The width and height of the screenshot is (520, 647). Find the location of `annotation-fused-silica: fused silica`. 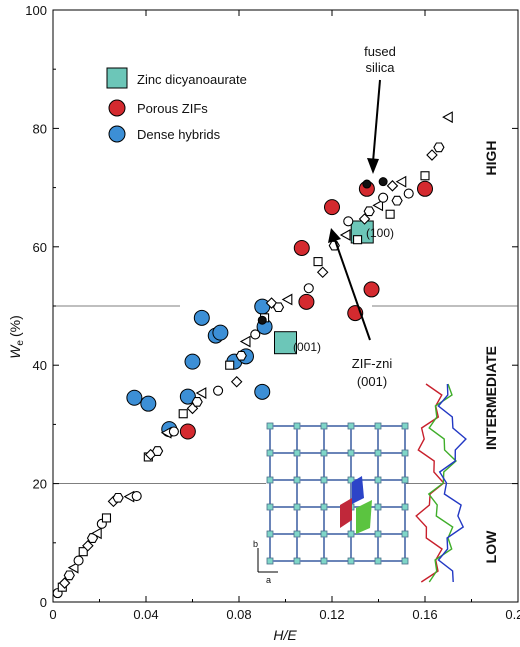

annotation-fused-silica: fused silica is located at coordinates (380, 109).